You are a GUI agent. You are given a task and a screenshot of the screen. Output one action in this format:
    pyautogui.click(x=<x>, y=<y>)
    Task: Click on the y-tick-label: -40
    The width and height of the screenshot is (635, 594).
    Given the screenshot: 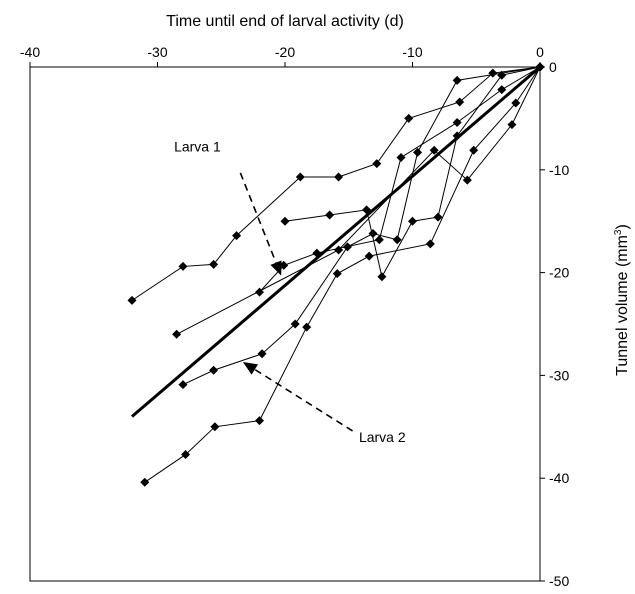 What is the action you would take?
    pyautogui.click(x=559, y=478)
    